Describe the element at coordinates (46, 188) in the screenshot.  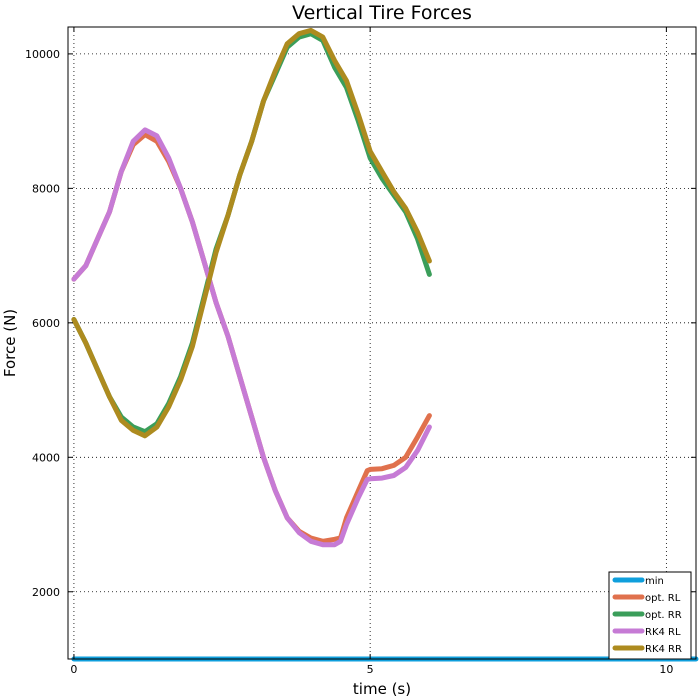
I see `y-tick-label: 8000` at that location.